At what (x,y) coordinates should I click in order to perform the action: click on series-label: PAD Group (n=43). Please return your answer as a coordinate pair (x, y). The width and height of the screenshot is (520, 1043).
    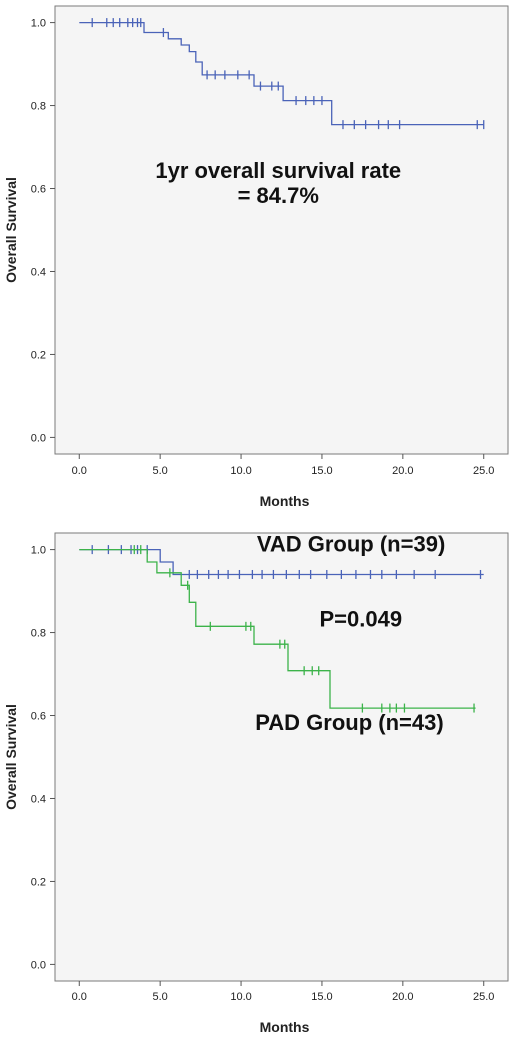
    Looking at the image, I should click on (349, 722).